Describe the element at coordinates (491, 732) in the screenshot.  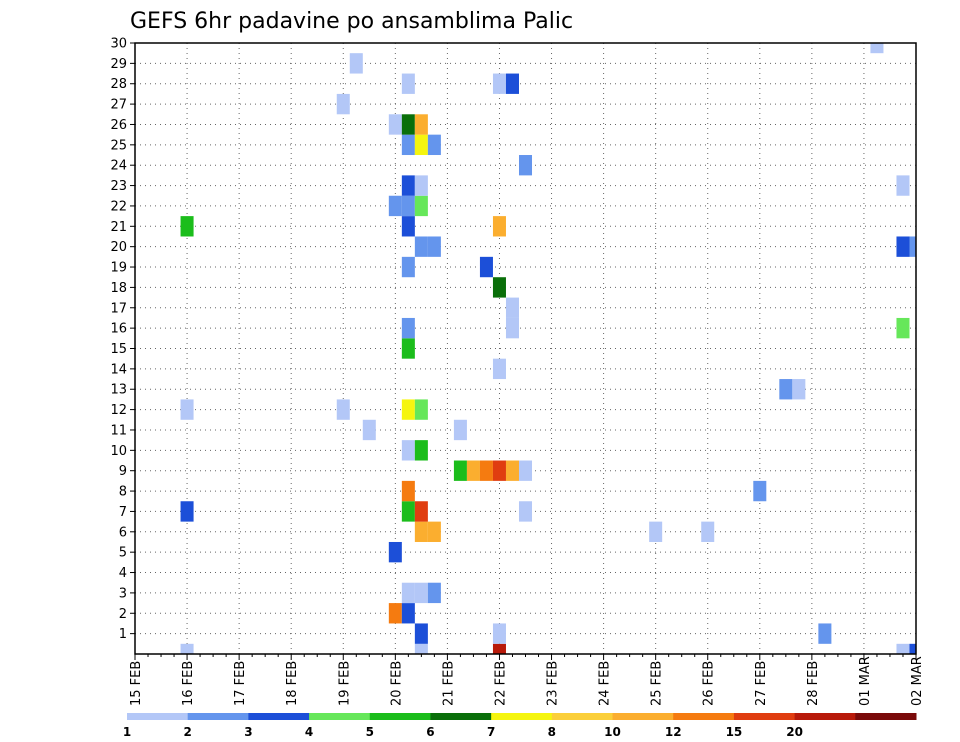
I see `colorbar-label: 7` at that location.